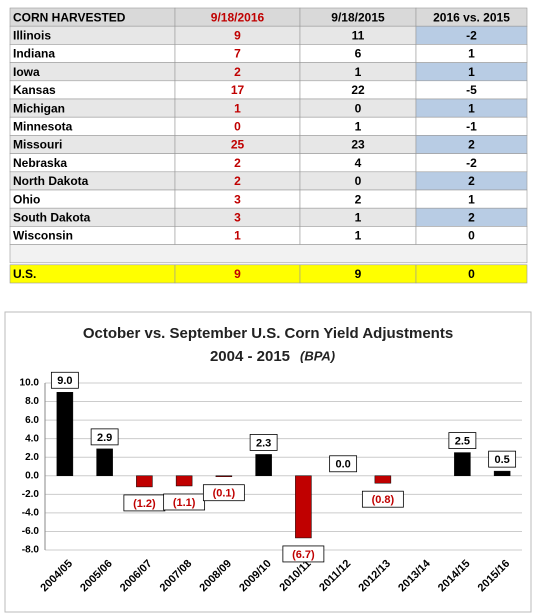 The width and height of the screenshot is (541, 616). I want to click on y-tick-label: -6.0, so click(31, 531).